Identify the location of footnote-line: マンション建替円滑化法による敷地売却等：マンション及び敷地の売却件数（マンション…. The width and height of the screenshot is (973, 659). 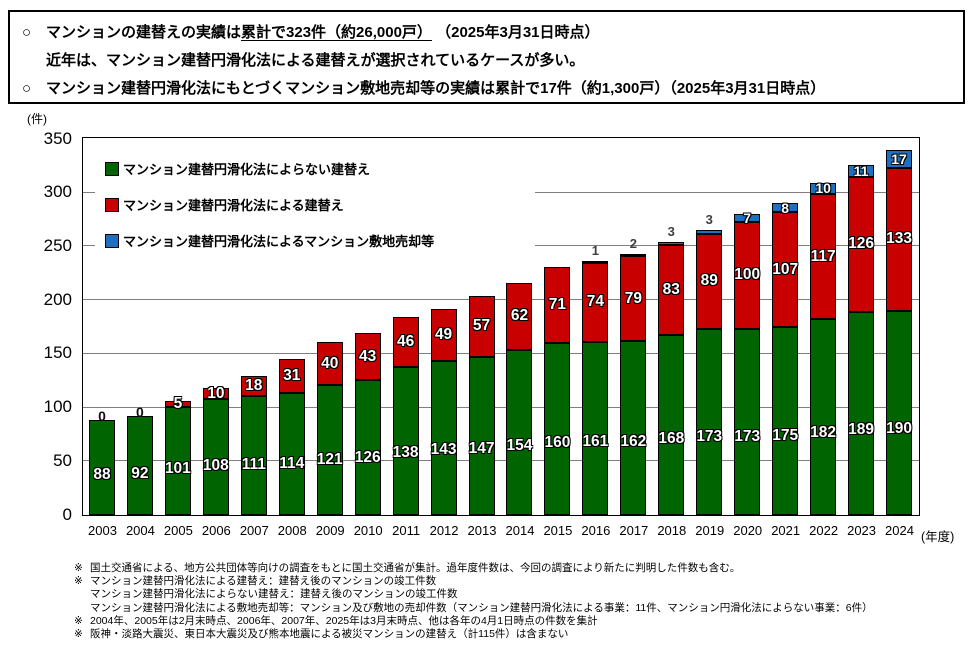
(521, 608).